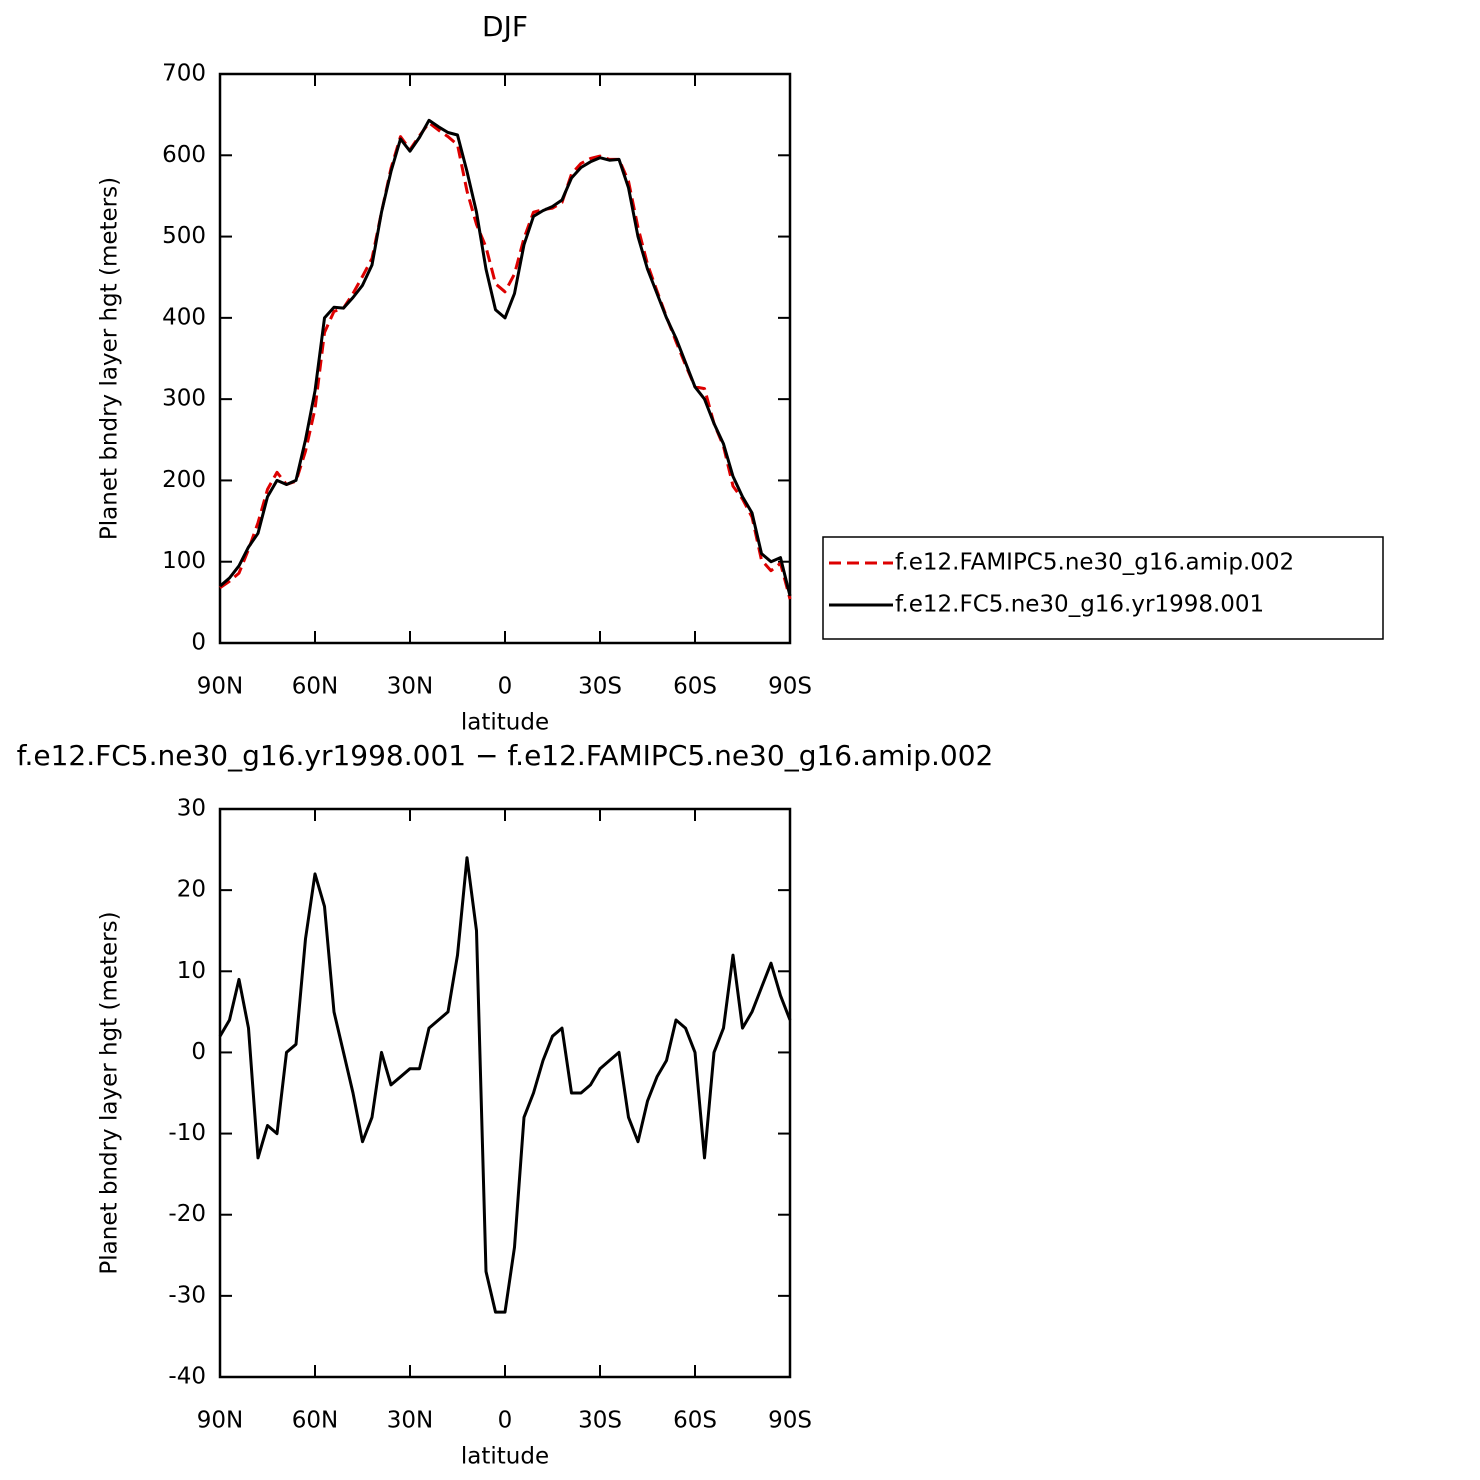  What do you see at coordinates (1103, 588) in the screenshot?
I see `legend-box` at bounding box center [1103, 588].